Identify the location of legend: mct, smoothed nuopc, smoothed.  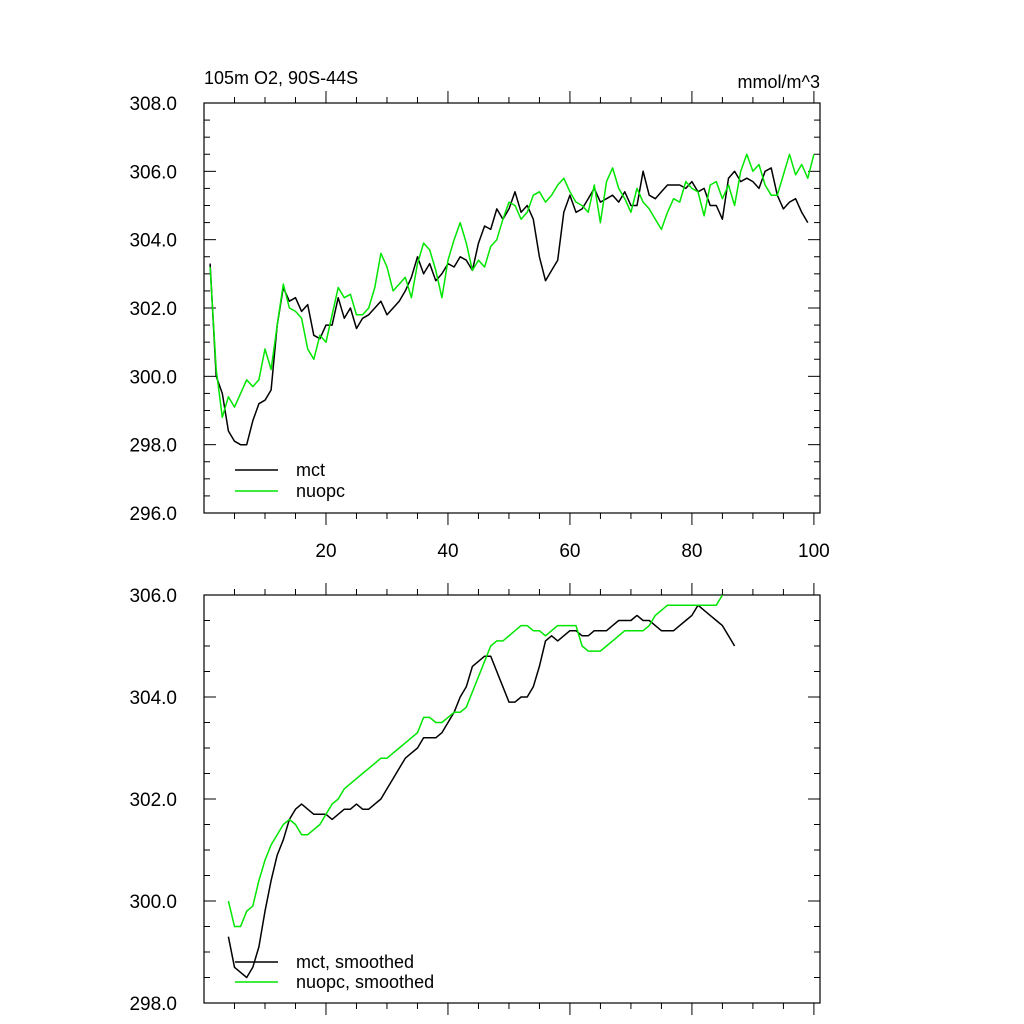
(334, 972).